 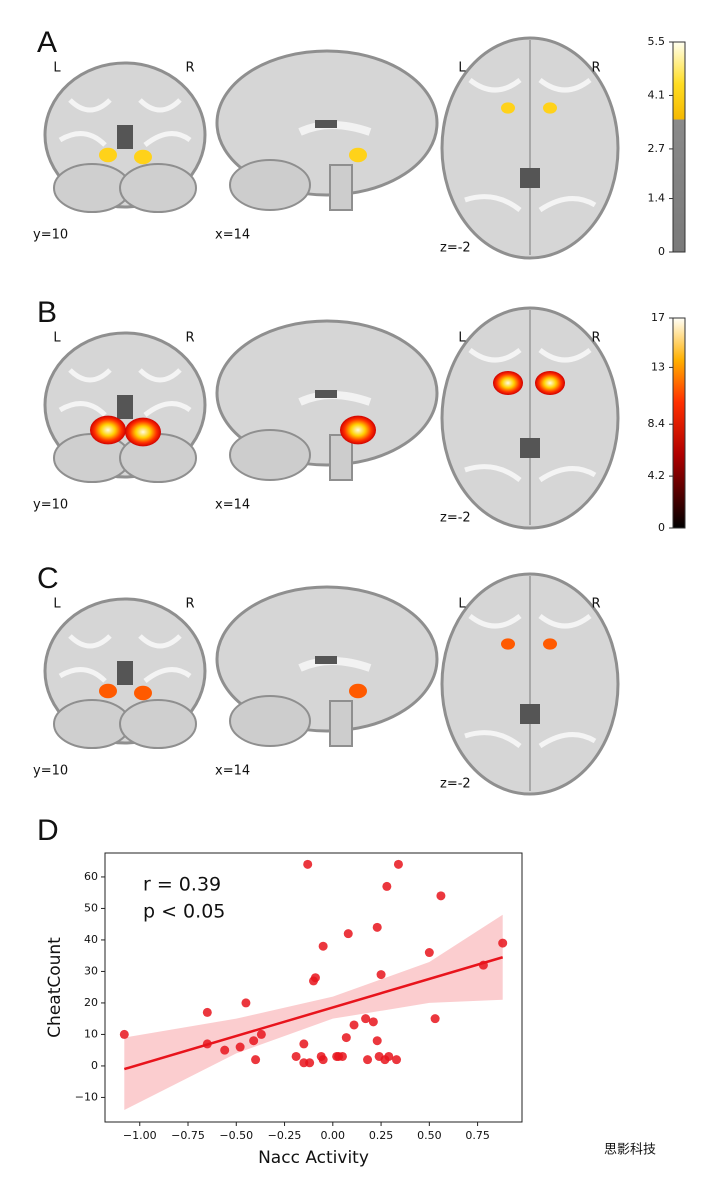 What do you see at coordinates (658, 317) in the screenshot?
I see `colorbar-tick-label: 17` at bounding box center [658, 317].